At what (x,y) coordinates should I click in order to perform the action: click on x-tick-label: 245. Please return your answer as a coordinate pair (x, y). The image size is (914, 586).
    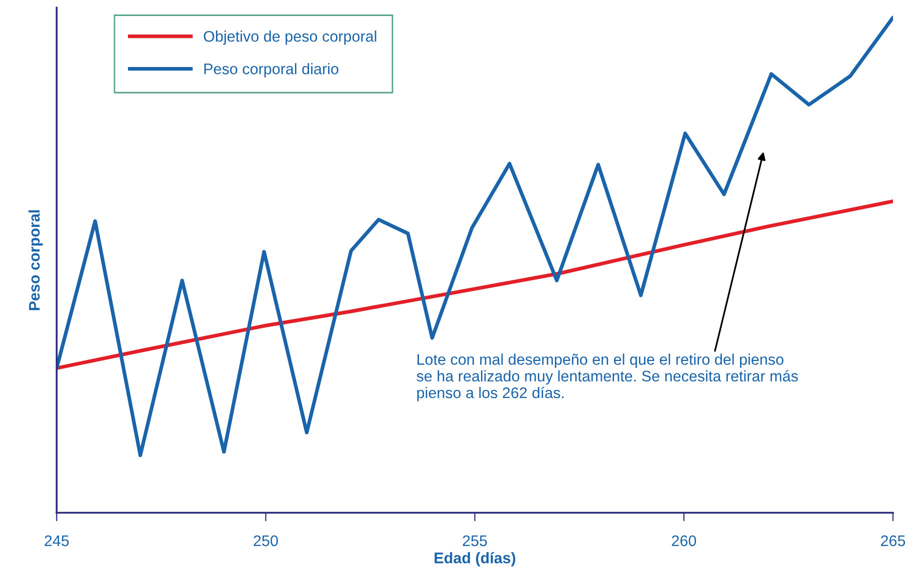
    Looking at the image, I should click on (56, 540).